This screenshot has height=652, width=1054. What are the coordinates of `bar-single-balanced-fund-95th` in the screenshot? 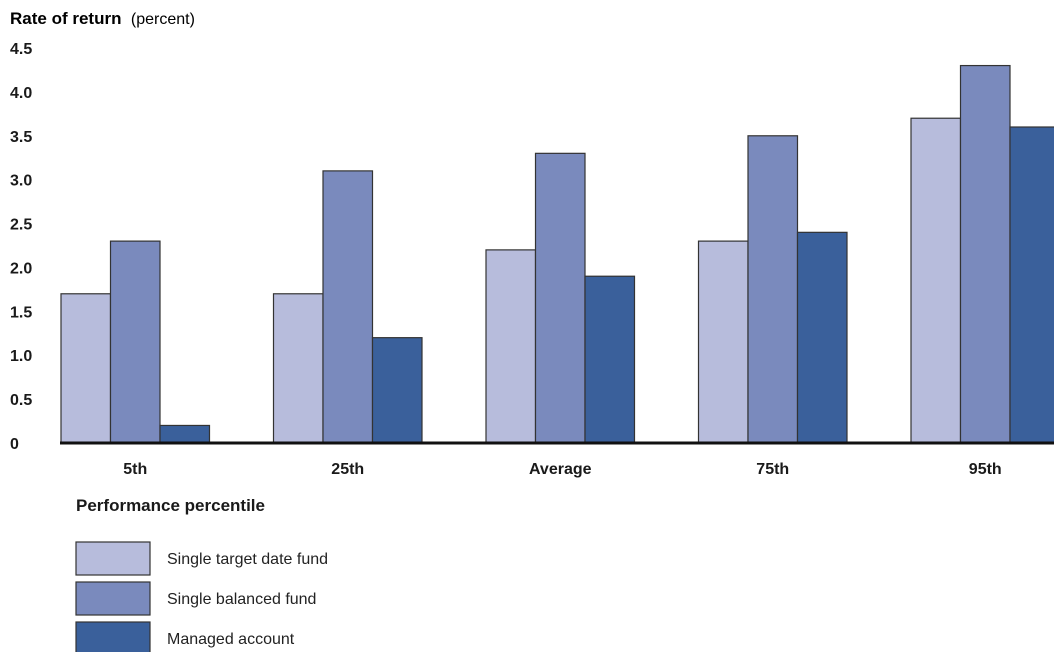 It's located at (985, 254).